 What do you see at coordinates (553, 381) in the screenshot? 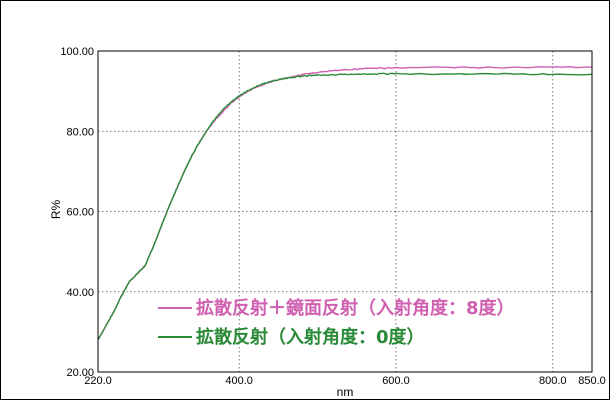
I see `x-tick-label: 800.0` at bounding box center [553, 381].